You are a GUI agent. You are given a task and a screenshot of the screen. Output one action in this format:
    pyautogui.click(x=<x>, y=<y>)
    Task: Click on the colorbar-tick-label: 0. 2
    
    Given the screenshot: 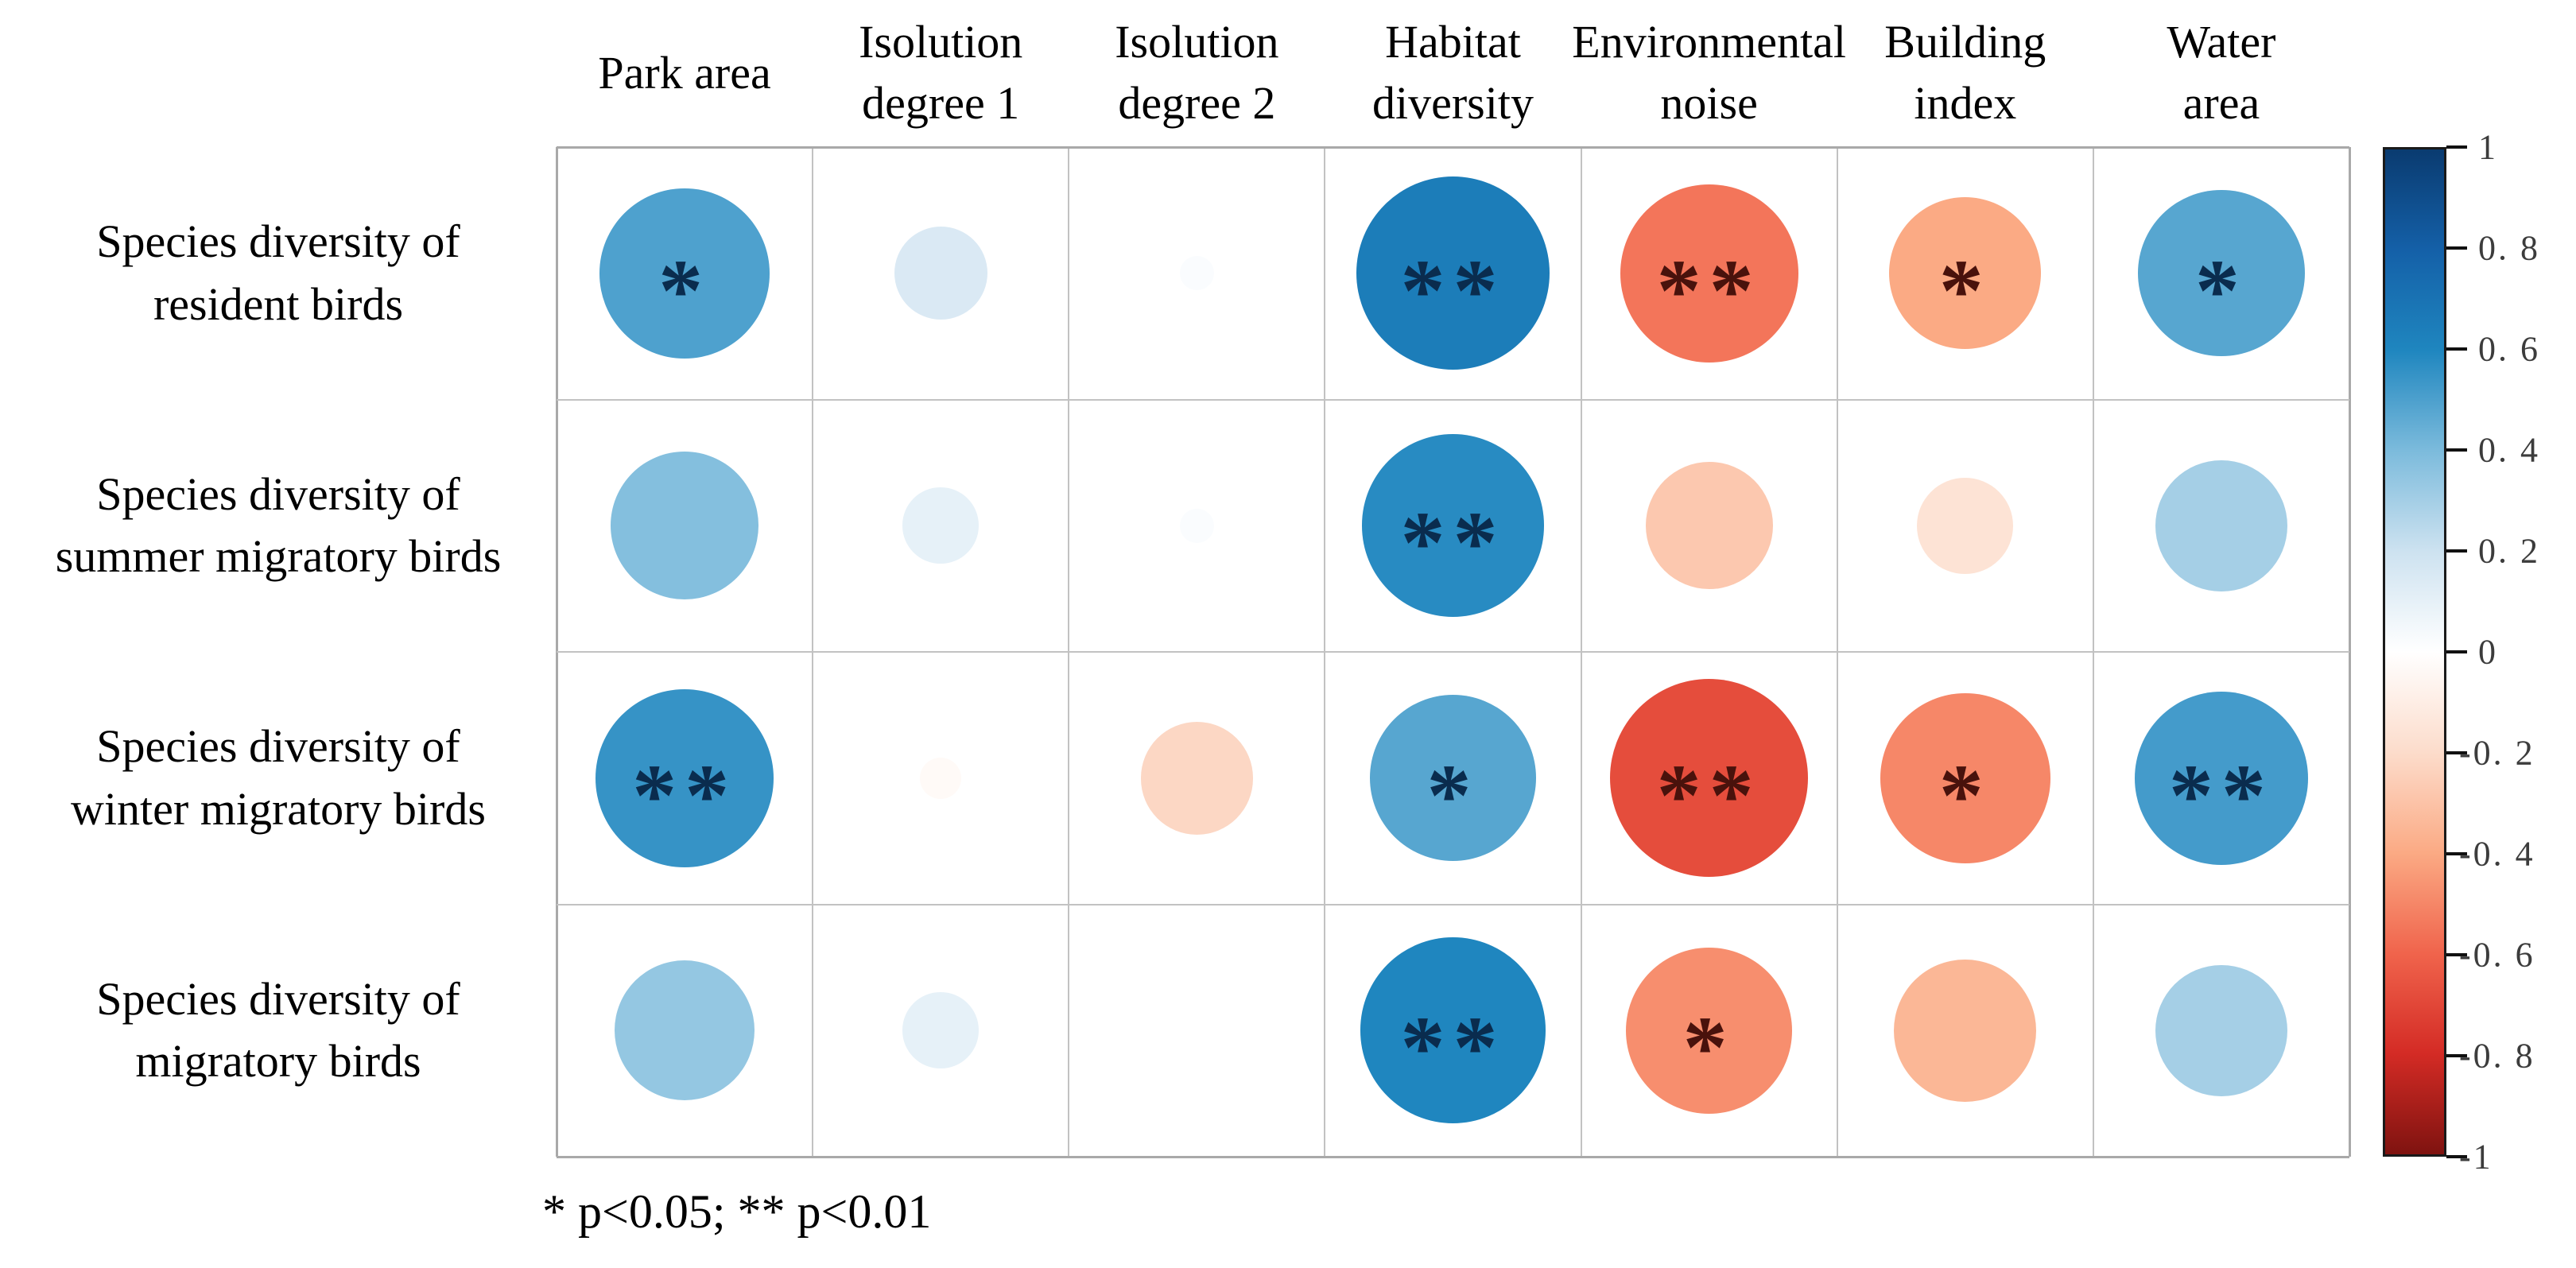 What is the action you would take?
    pyautogui.click(x=2509, y=551)
    